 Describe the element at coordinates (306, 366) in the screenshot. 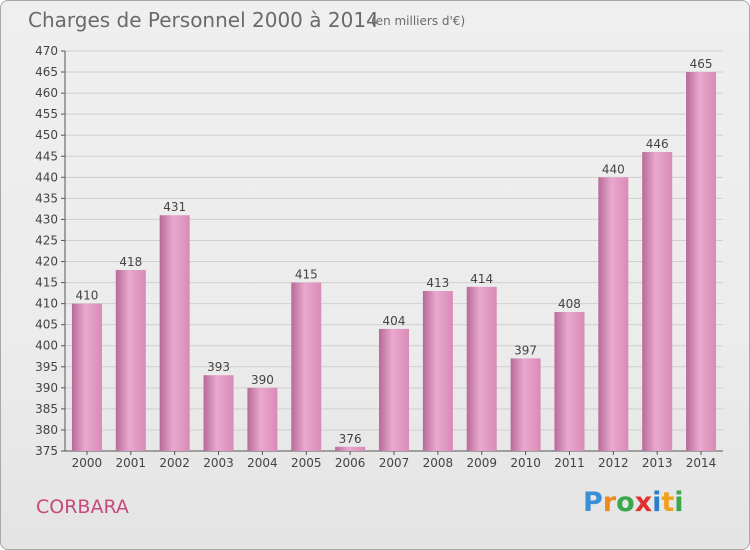

I see `bar-2005` at that location.